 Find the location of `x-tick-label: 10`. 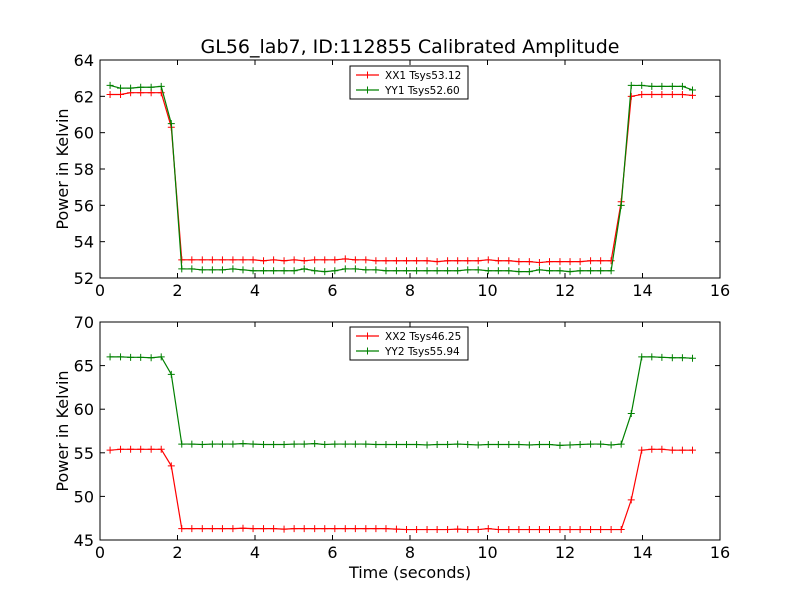

x-tick-label: 10 is located at coordinates (487, 290).